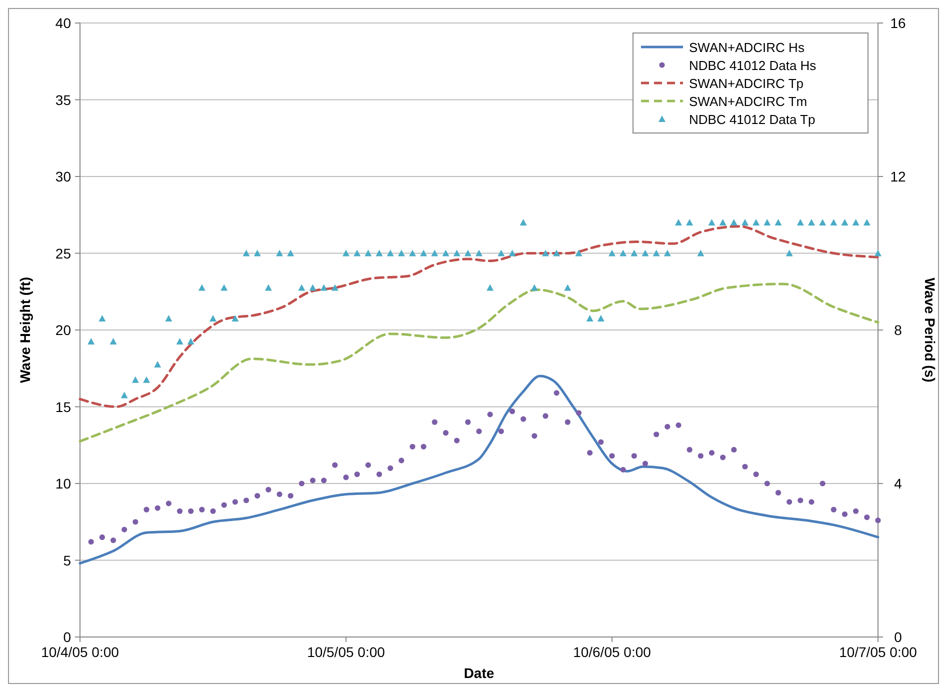  Describe the element at coordinates (612, 652) in the screenshot. I see `x-tick-label: 10/6/05 0:00` at that location.